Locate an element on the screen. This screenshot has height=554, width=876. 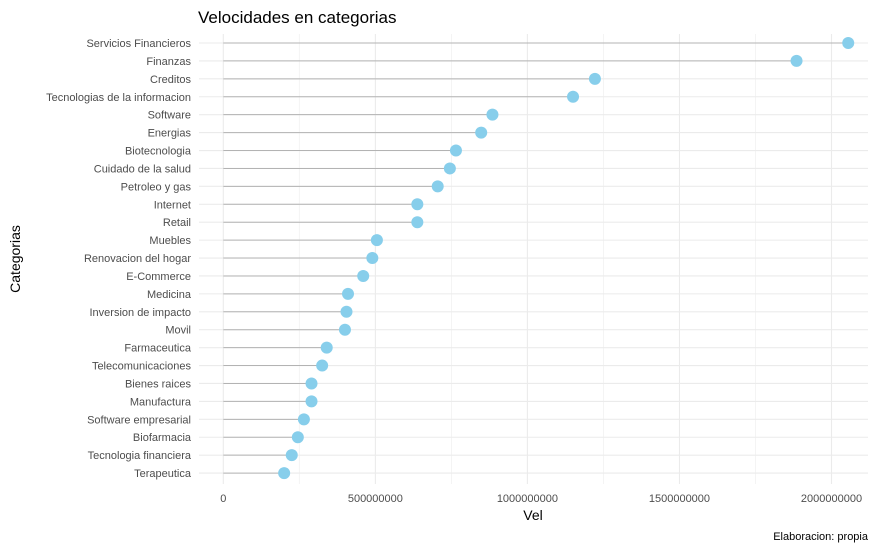
x-tick-labels: 0 500000000 1000000000 1500000000 2000000000 is located at coordinates (541, 499).